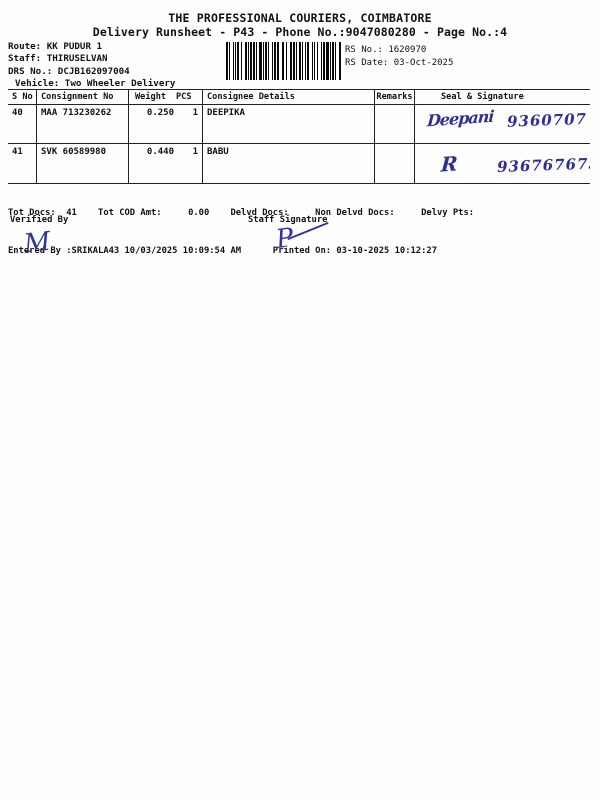 The width and height of the screenshot is (600, 800). I want to click on rs-date-line: RS Date: 03-Oct-2025, so click(399, 62).